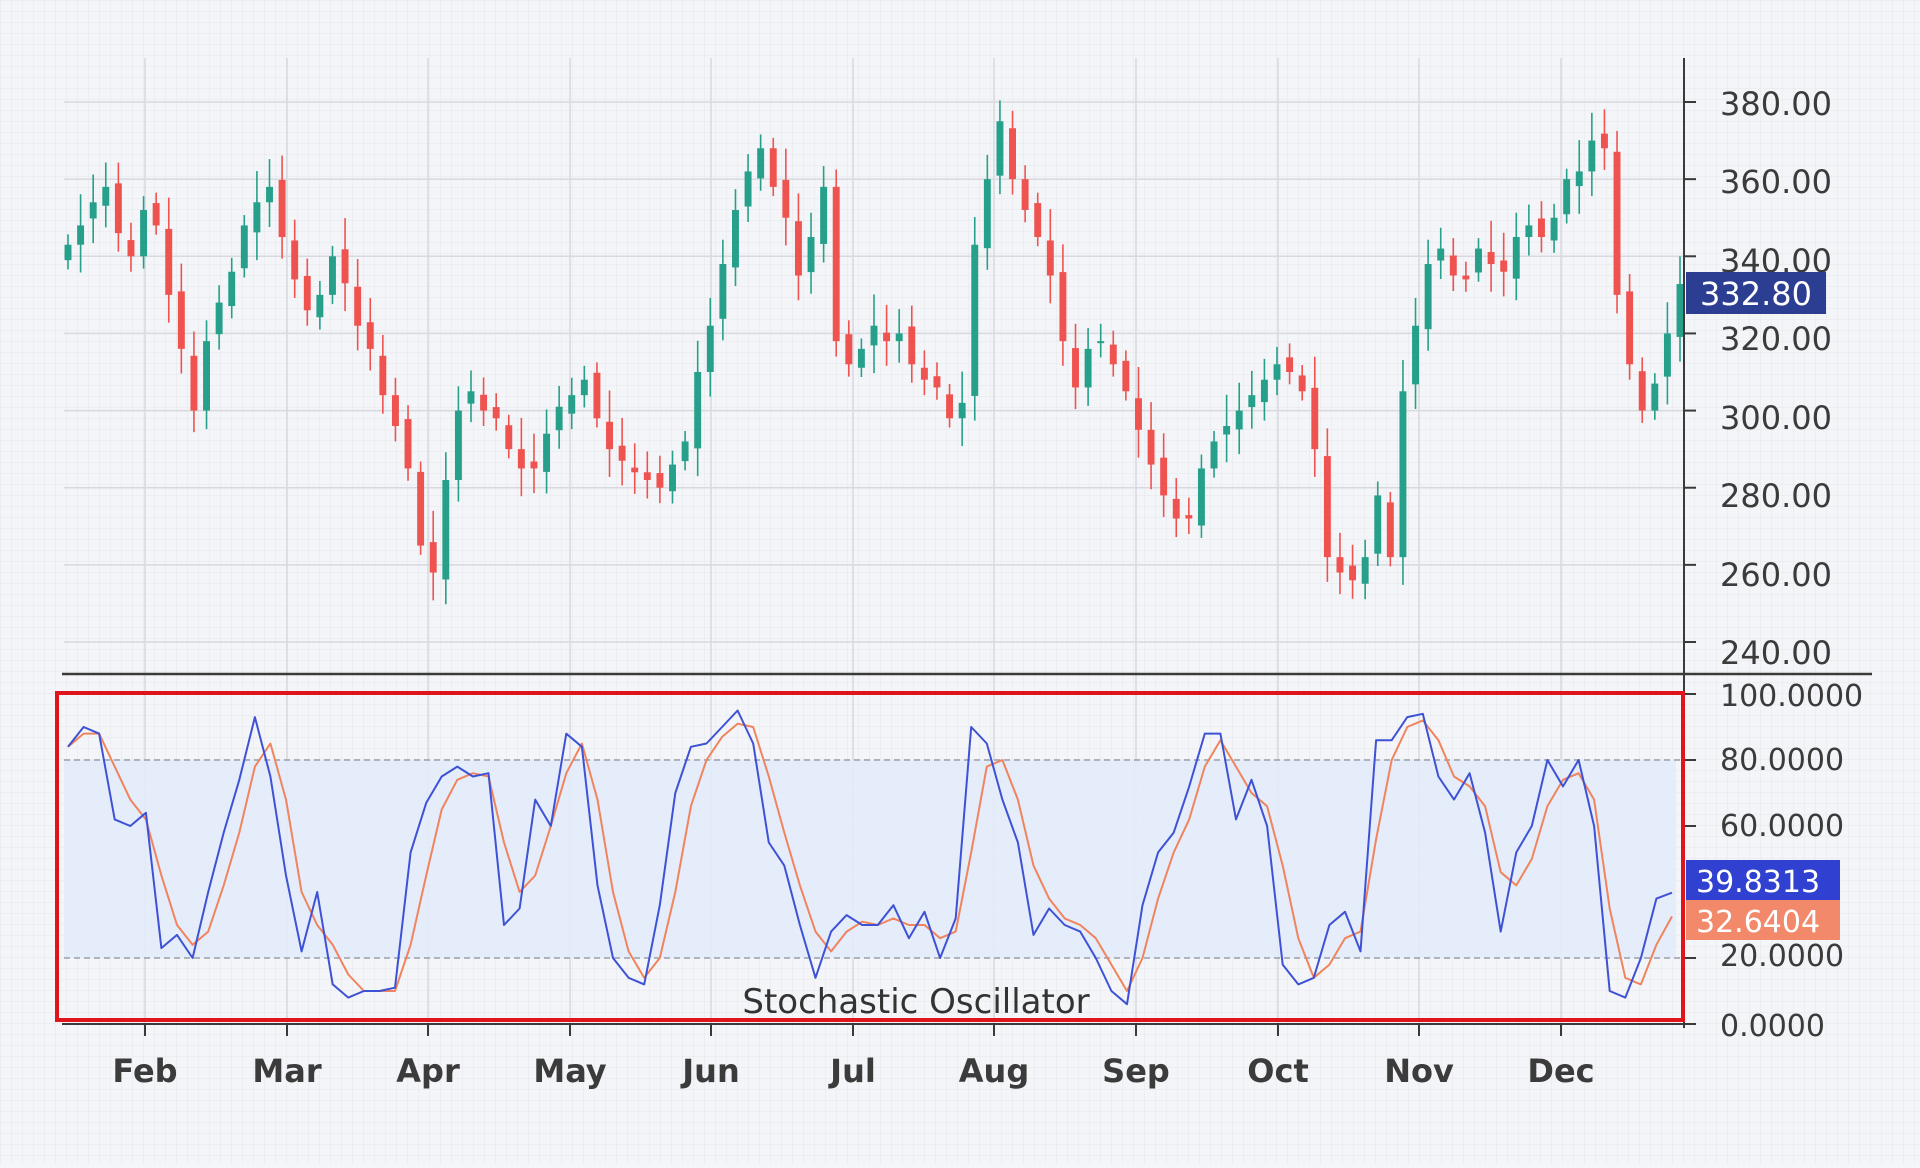 The image size is (1920, 1168). Describe the element at coordinates (1776, 496) in the screenshot. I see `price-tick-label: 280.00` at that location.